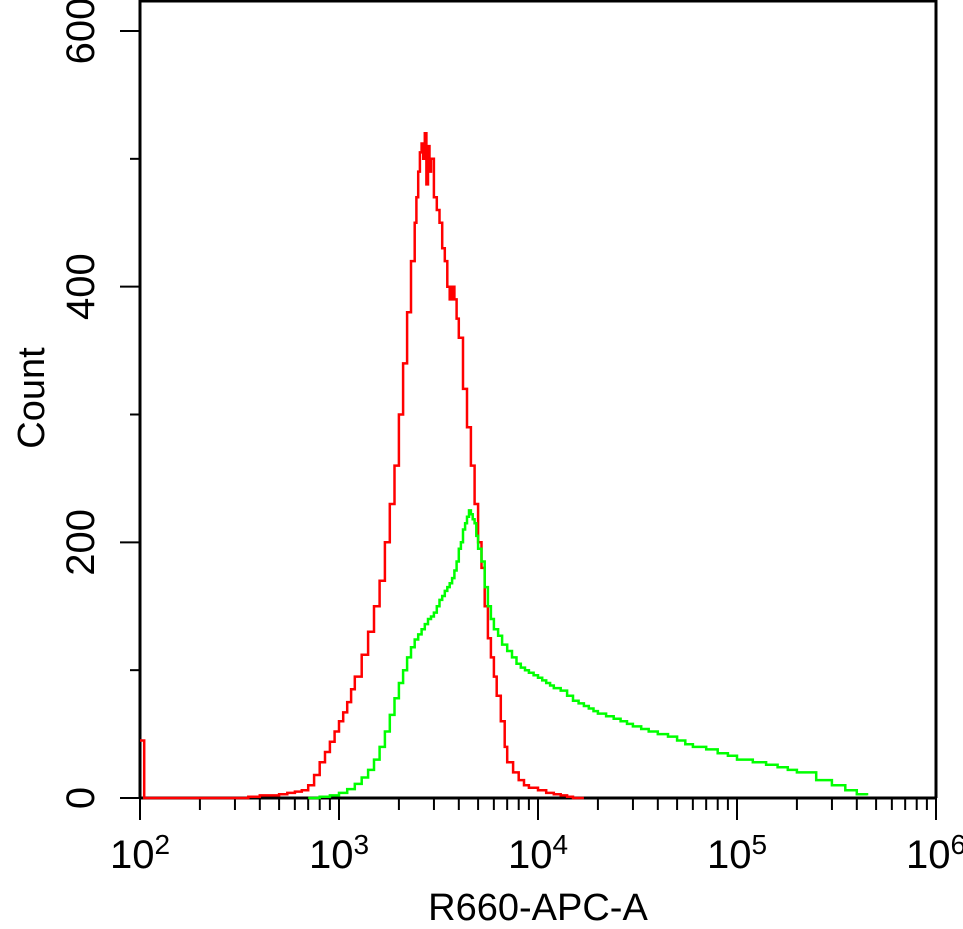  What do you see at coordinates (934, 853) in the screenshot?
I see `x-tick-label: 10⁶` at bounding box center [934, 853].